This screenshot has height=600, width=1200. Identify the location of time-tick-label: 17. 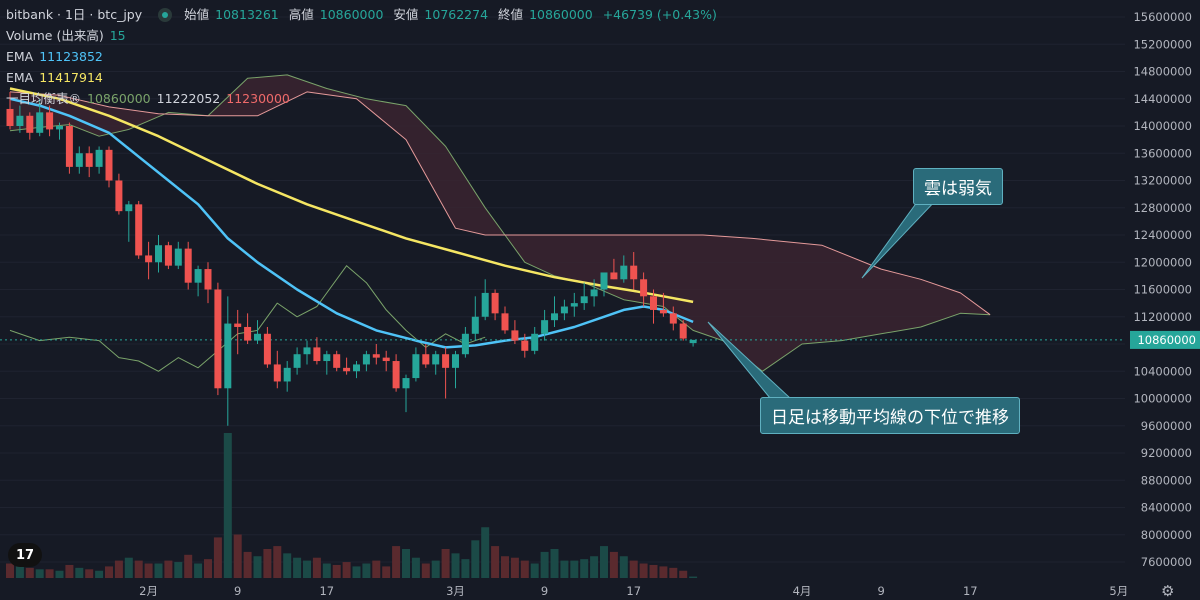
(633, 591).